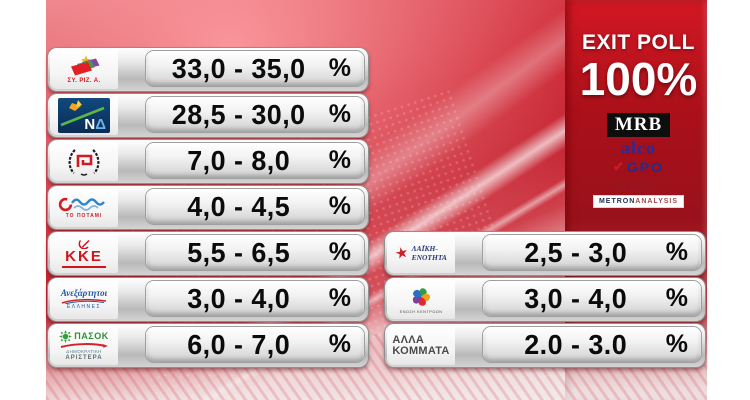 Image resolution: width=750 pixels, height=400 pixels. I want to click on party-row-enosi-kentroon: ΕΝΩΣΗ ΚΕΝΤΡΩΩΝ 3,0 - 4,0 %, so click(545, 299).